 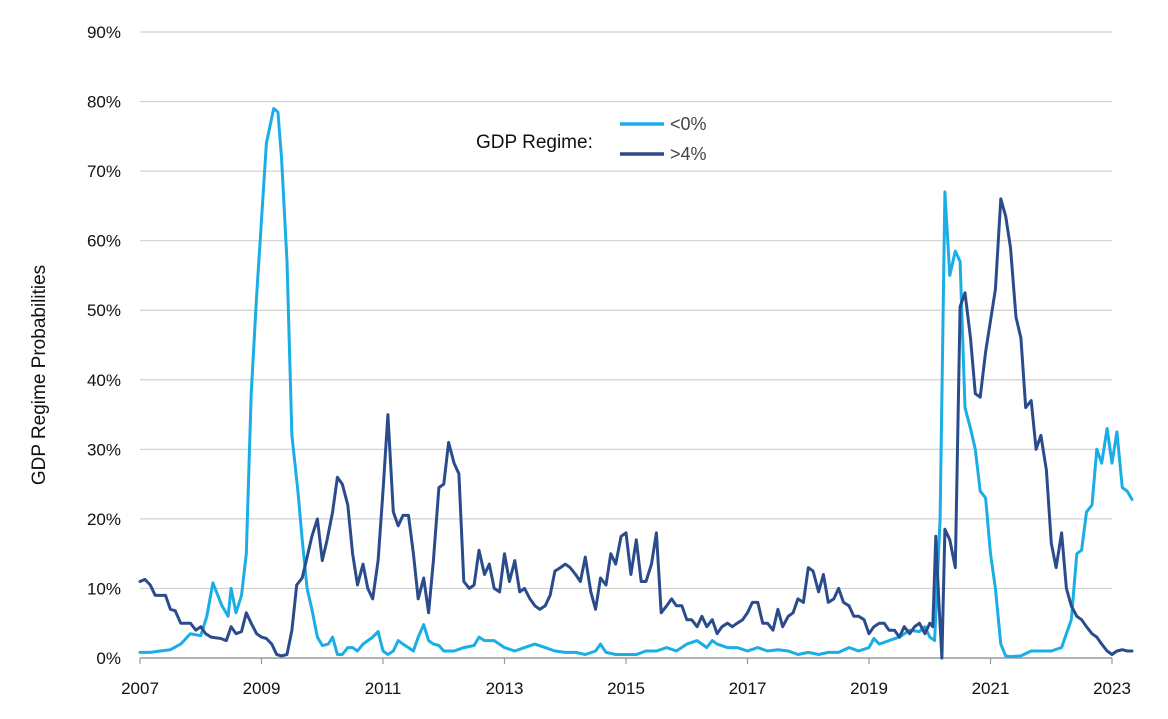 What do you see at coordinates (104, 519) in the screenshot?
I see `y-tick-label: 20%` at bounding box center [104, 519].